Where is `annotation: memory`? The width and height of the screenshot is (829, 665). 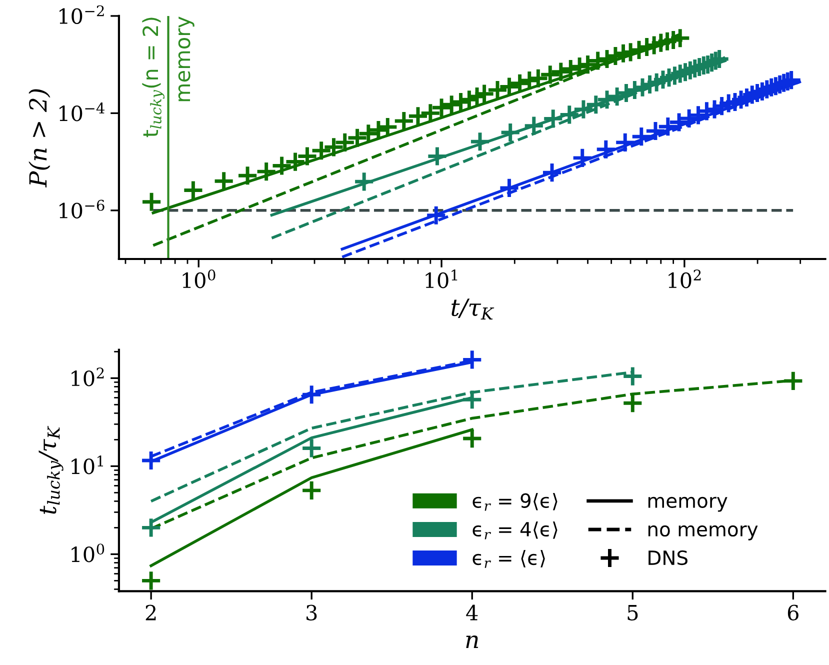 annotation: memory is located at coordinates (688, 504).